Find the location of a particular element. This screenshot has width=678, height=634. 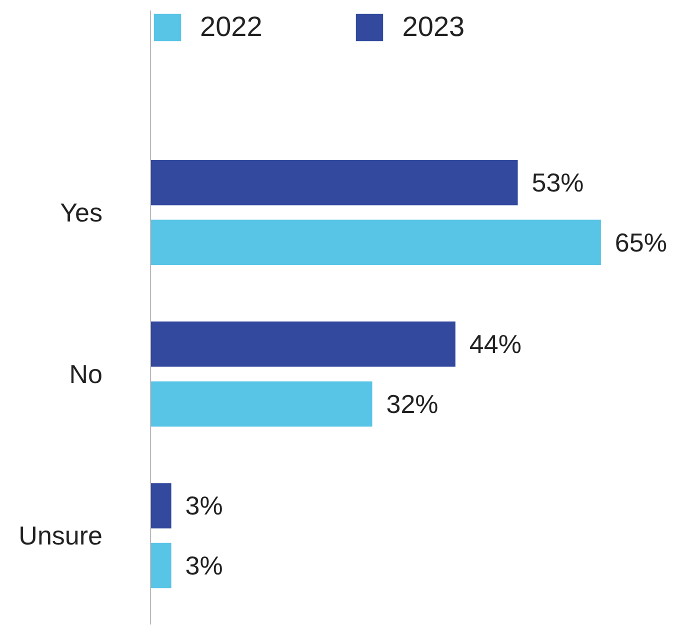

data-label: 65% is located at coordinates (640, 242).